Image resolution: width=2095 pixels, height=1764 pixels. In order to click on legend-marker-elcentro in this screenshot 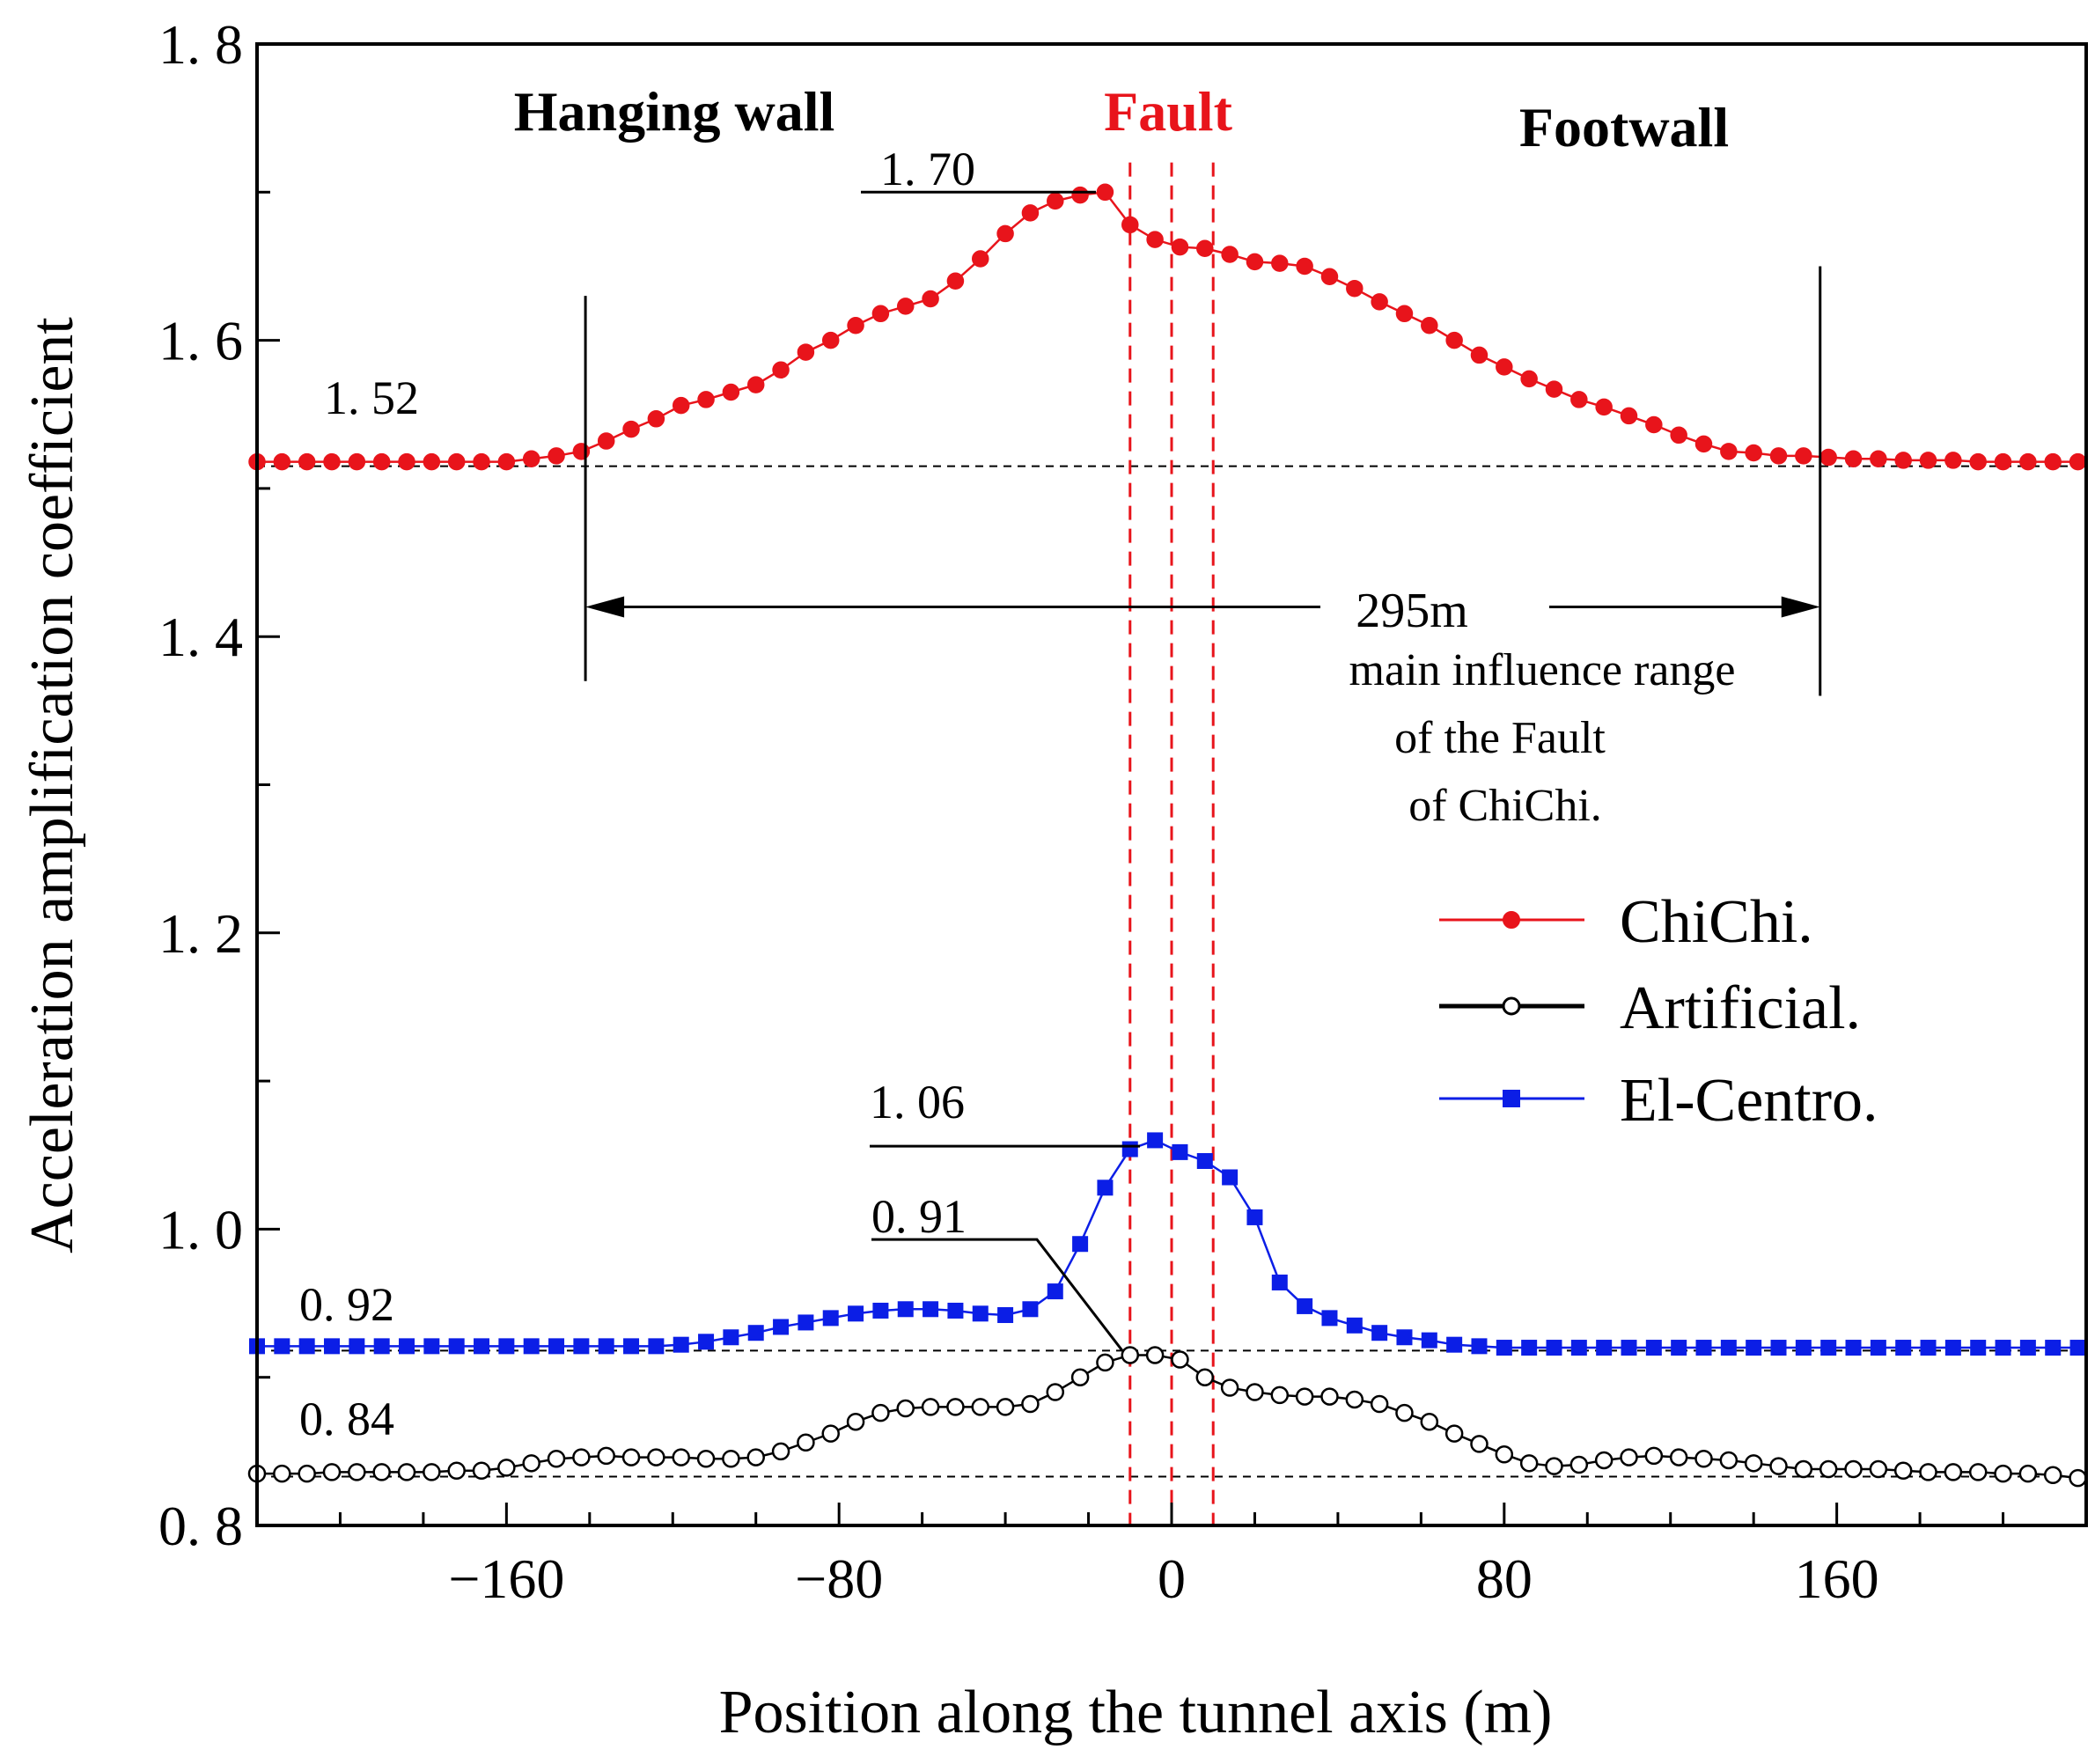, I will do `click(1511, 1098)`.